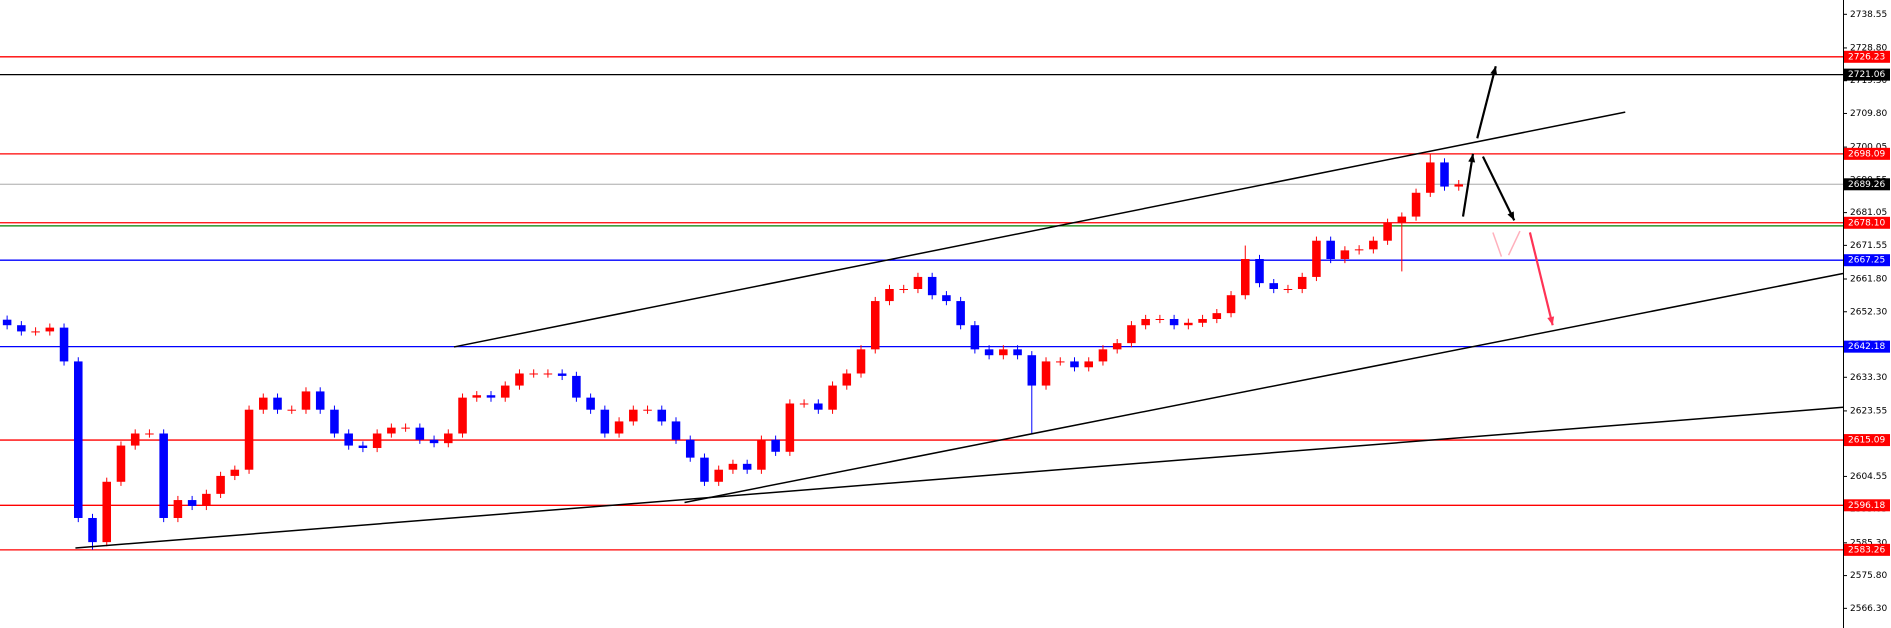 This screenshot has width=1891, height=628. Describe the element at coordinates (1866, 223) in the screenshot. I see `level-label: 2678.10` at that location.